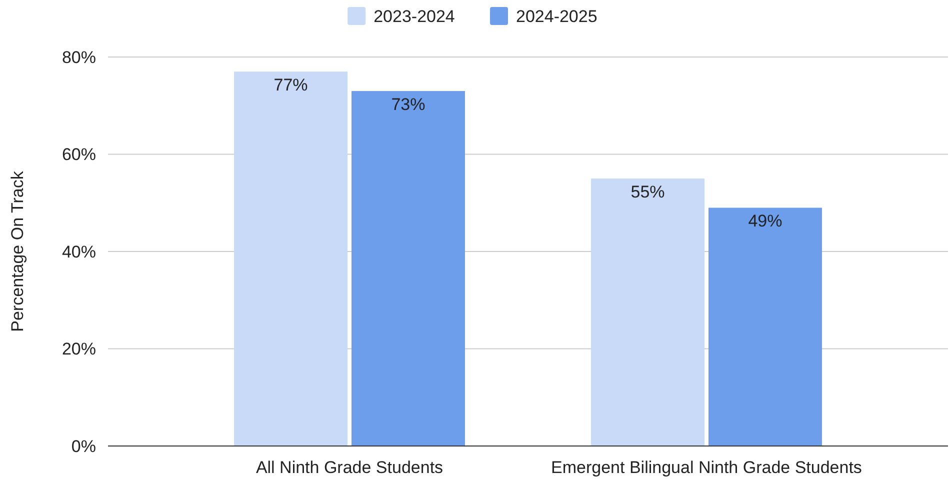 Image resolution: width=950 pixels, height=479 pixels. What do you see at coordinates (408, 104) in the screenshot?
I see `data-label: 73%` at bounding box center [408, 104].